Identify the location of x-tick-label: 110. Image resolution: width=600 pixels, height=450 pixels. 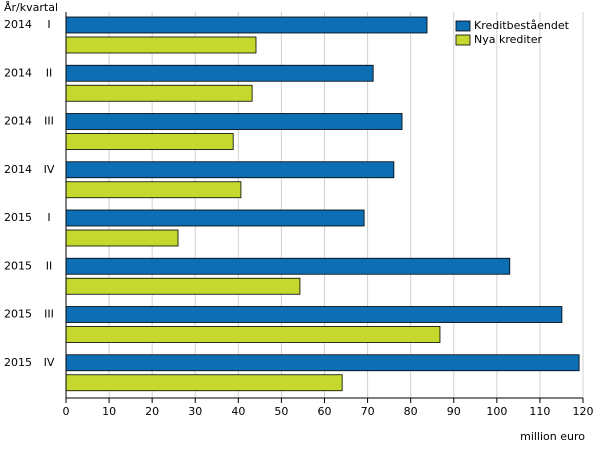
(539, 411).